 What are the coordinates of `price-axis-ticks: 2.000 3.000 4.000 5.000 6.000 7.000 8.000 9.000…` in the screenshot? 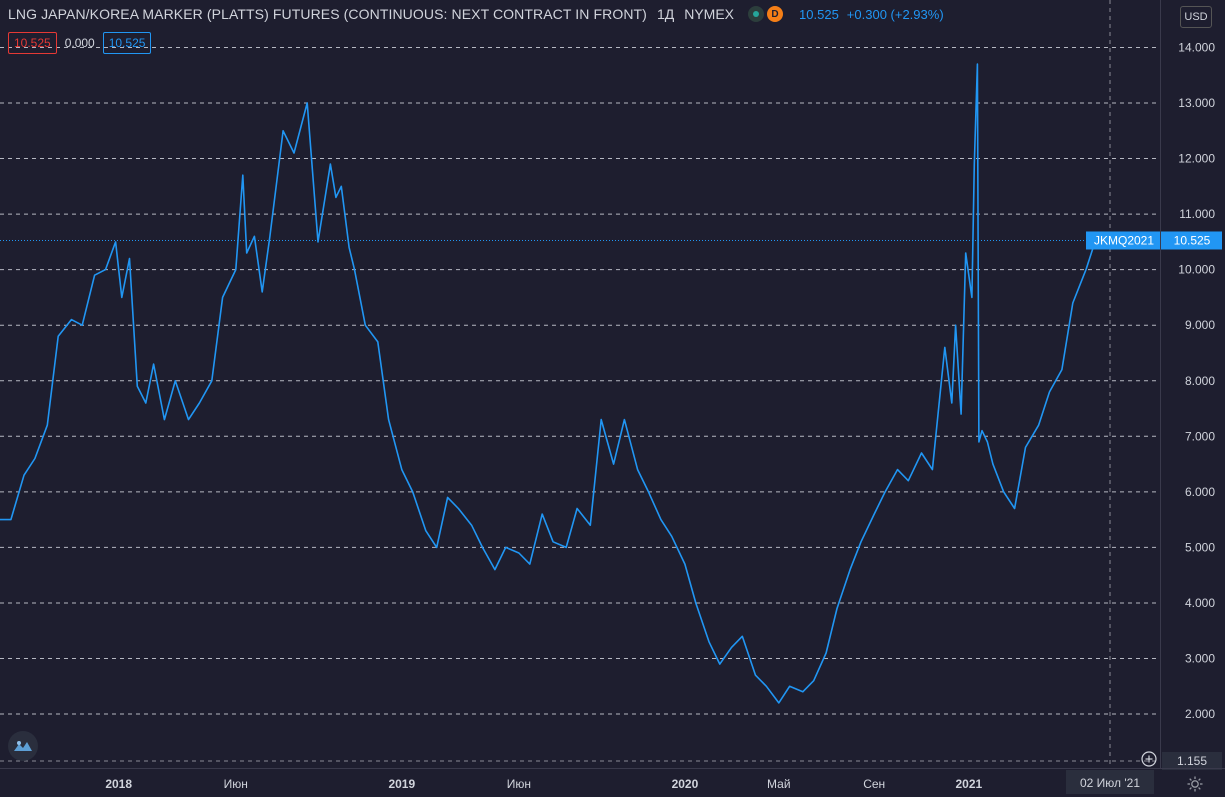 It's located at (1196, 380).